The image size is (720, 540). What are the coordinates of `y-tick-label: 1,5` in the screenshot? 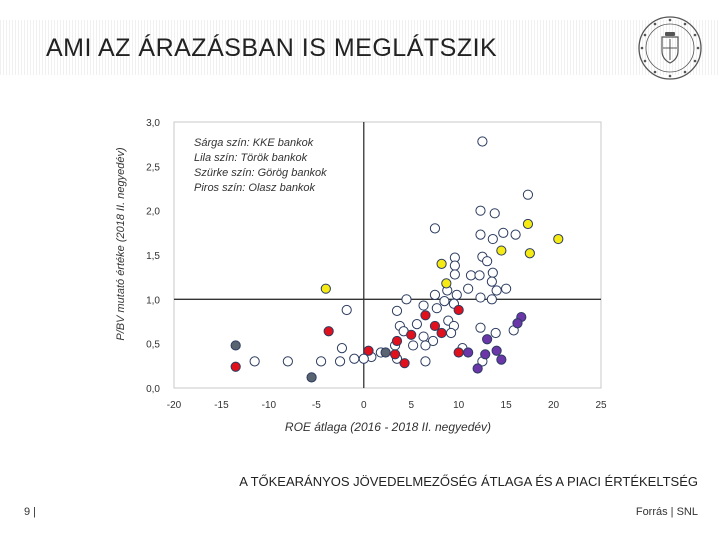 It's located at (153, 256).